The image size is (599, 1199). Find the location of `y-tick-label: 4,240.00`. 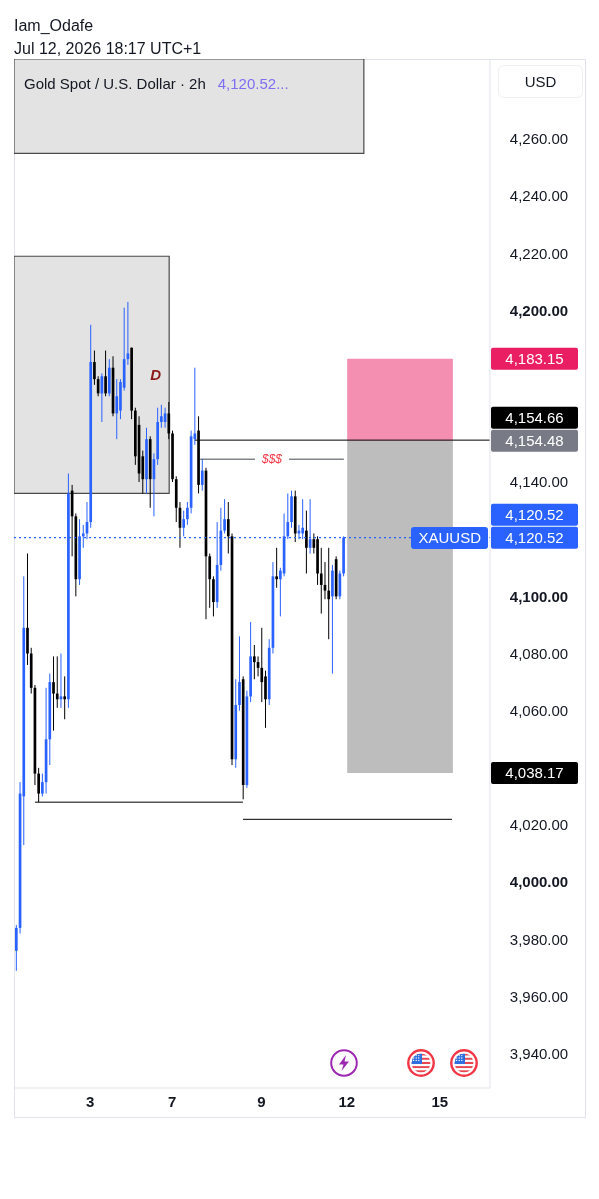

y-tick-label: 4,240.00 is located at coordinates (539, 196).